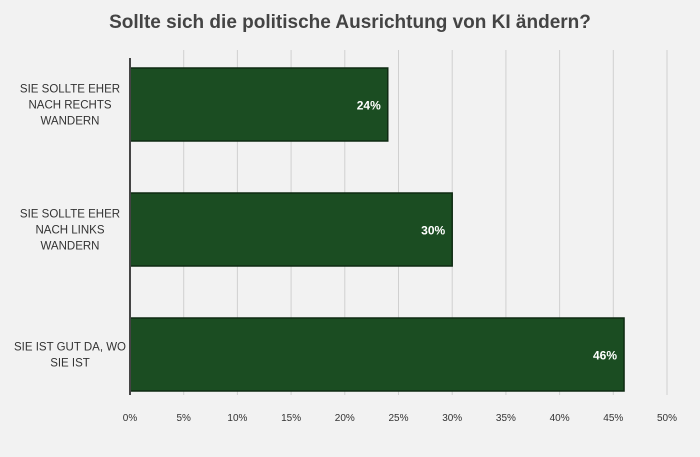 The image size is (700, 457). I want to click on category-label: SIE IST GUT DA, WO SIE IST, so click(70, 356).